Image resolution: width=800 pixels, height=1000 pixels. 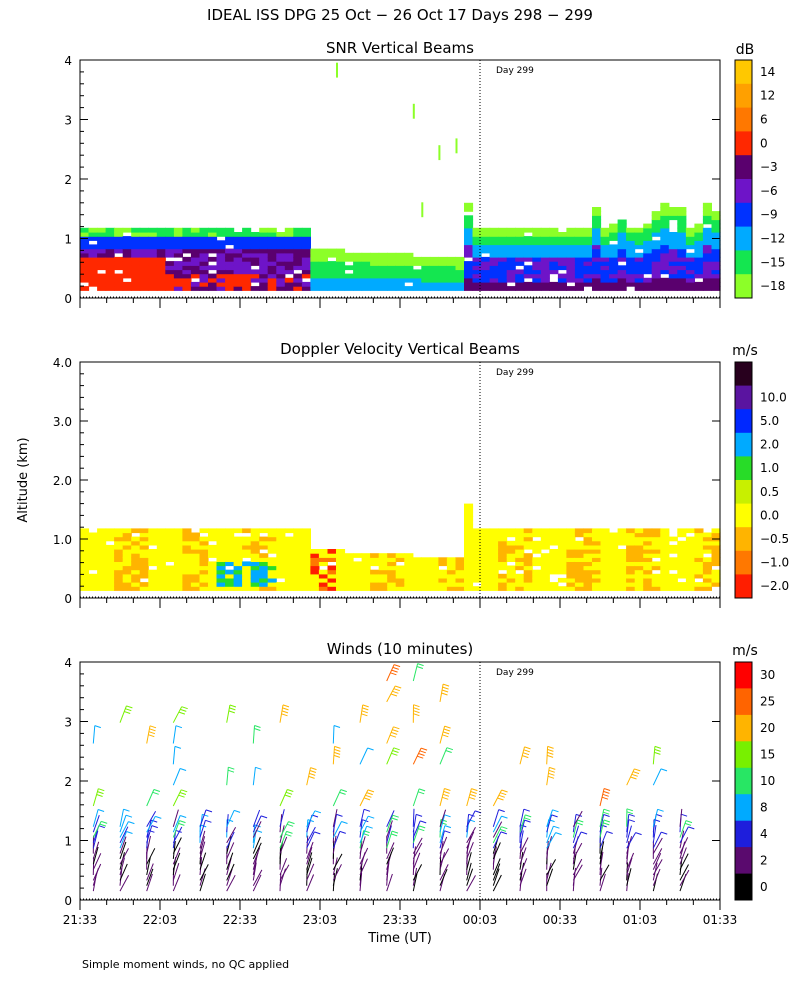 I want to click on winds-colorbar-units: m/s, so click(x=745, y=651).